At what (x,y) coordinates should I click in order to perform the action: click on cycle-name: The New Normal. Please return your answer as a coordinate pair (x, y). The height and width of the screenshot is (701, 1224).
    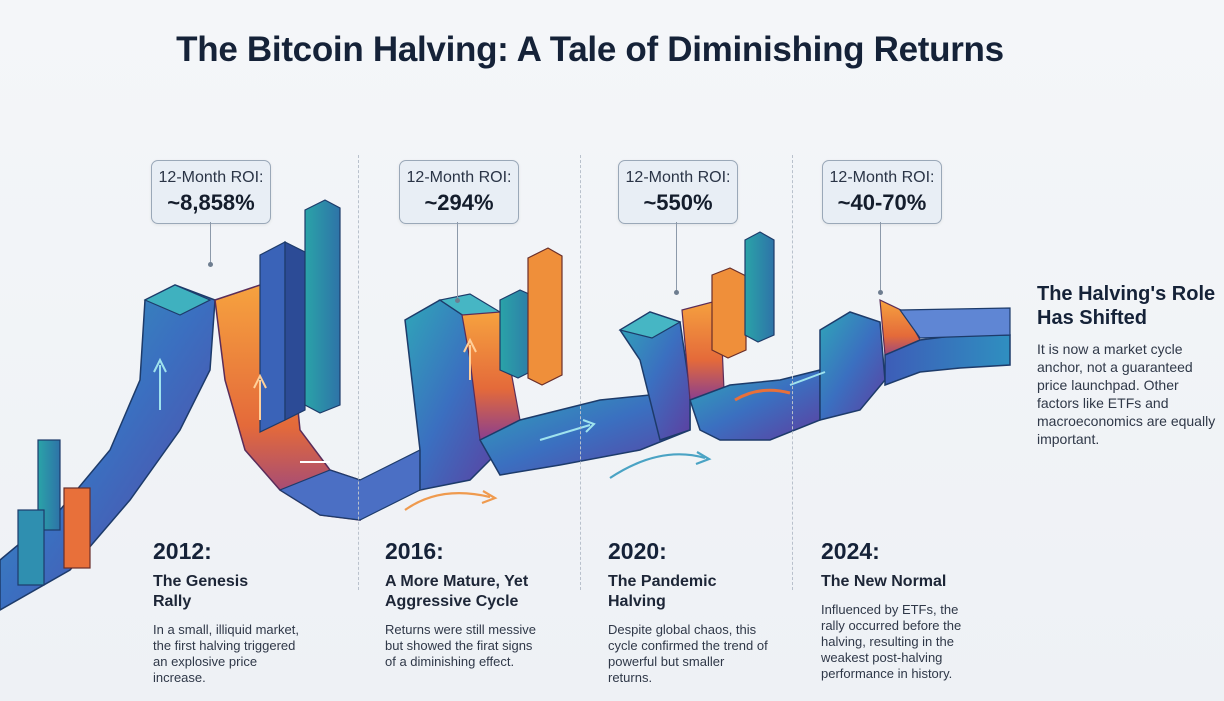
    Looking at the image, I should click on (884, 581).